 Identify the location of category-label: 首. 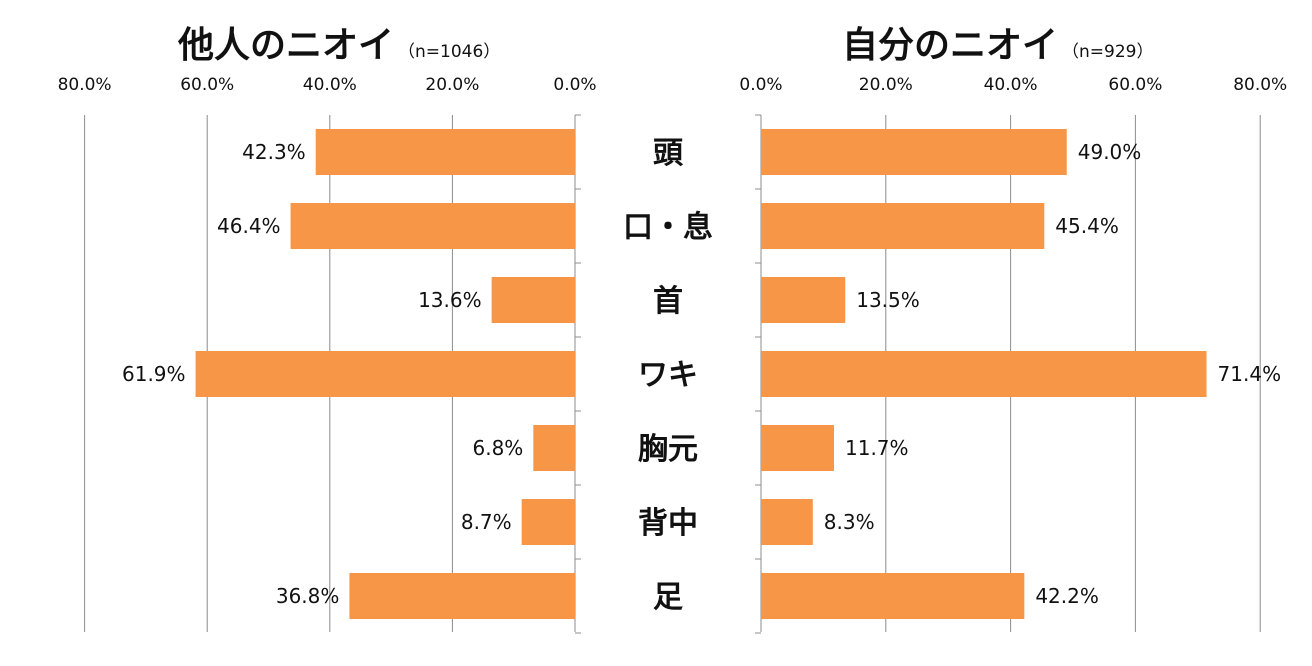
(668, 301).